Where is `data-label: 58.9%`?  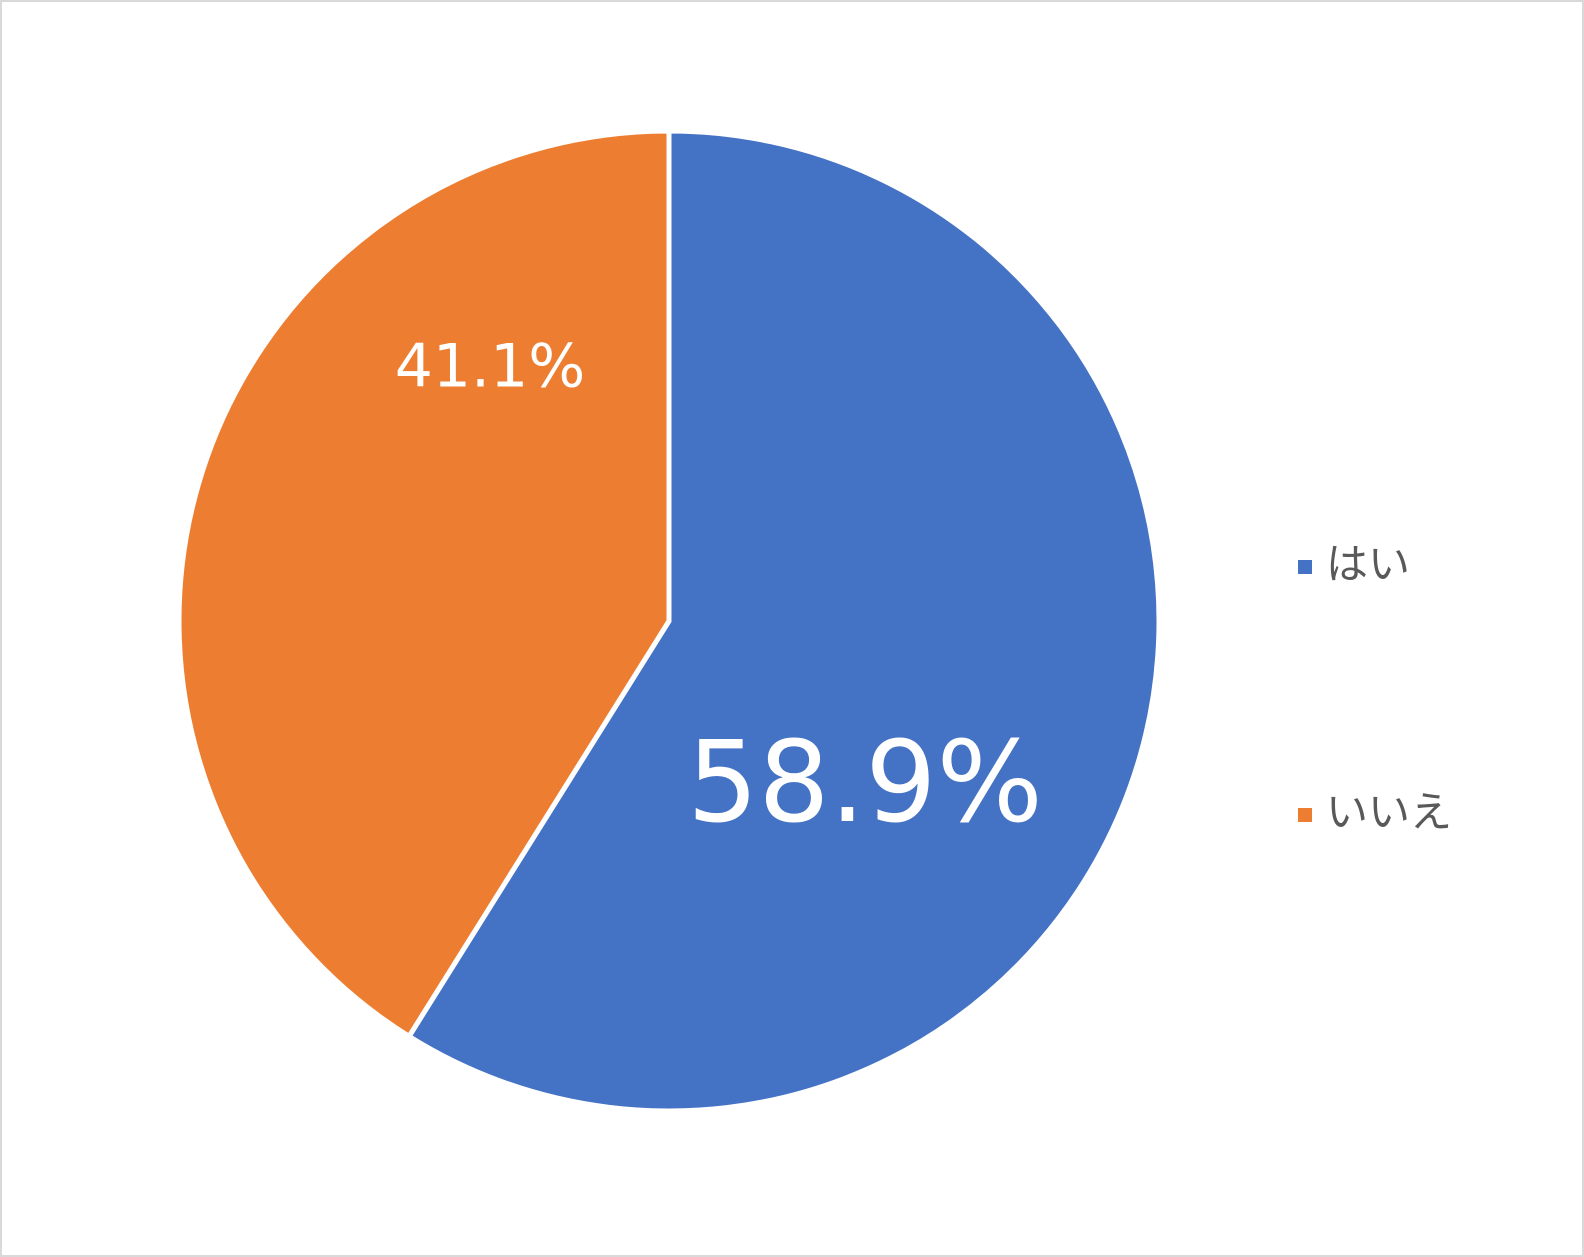
data-label: 58.9% is located at coordinates (865, 783).